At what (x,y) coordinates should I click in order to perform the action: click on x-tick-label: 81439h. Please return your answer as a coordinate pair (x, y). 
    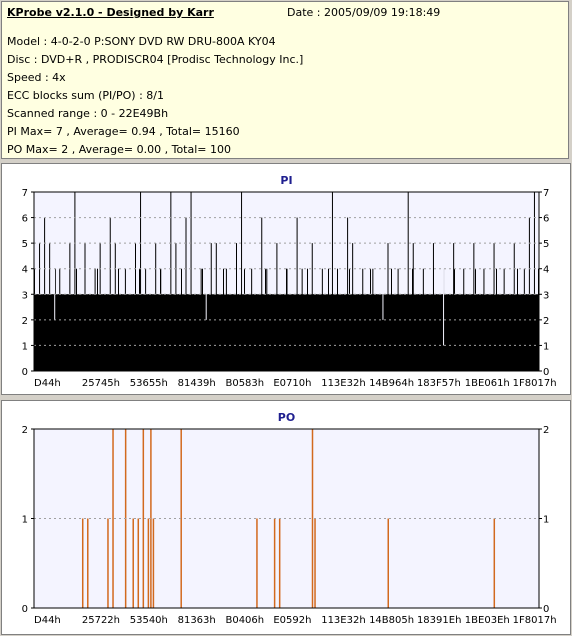
    Looking at the image, I should click on (197, 383).